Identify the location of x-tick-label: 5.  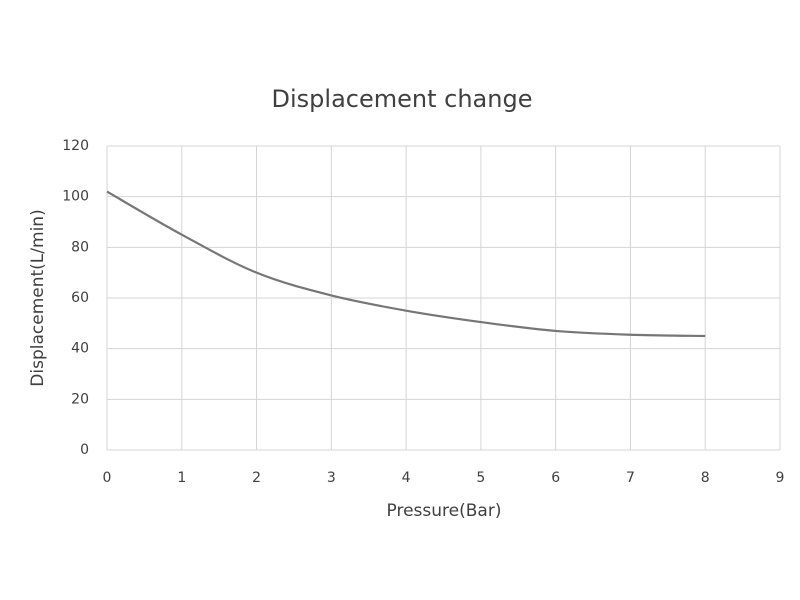
(480, 478).